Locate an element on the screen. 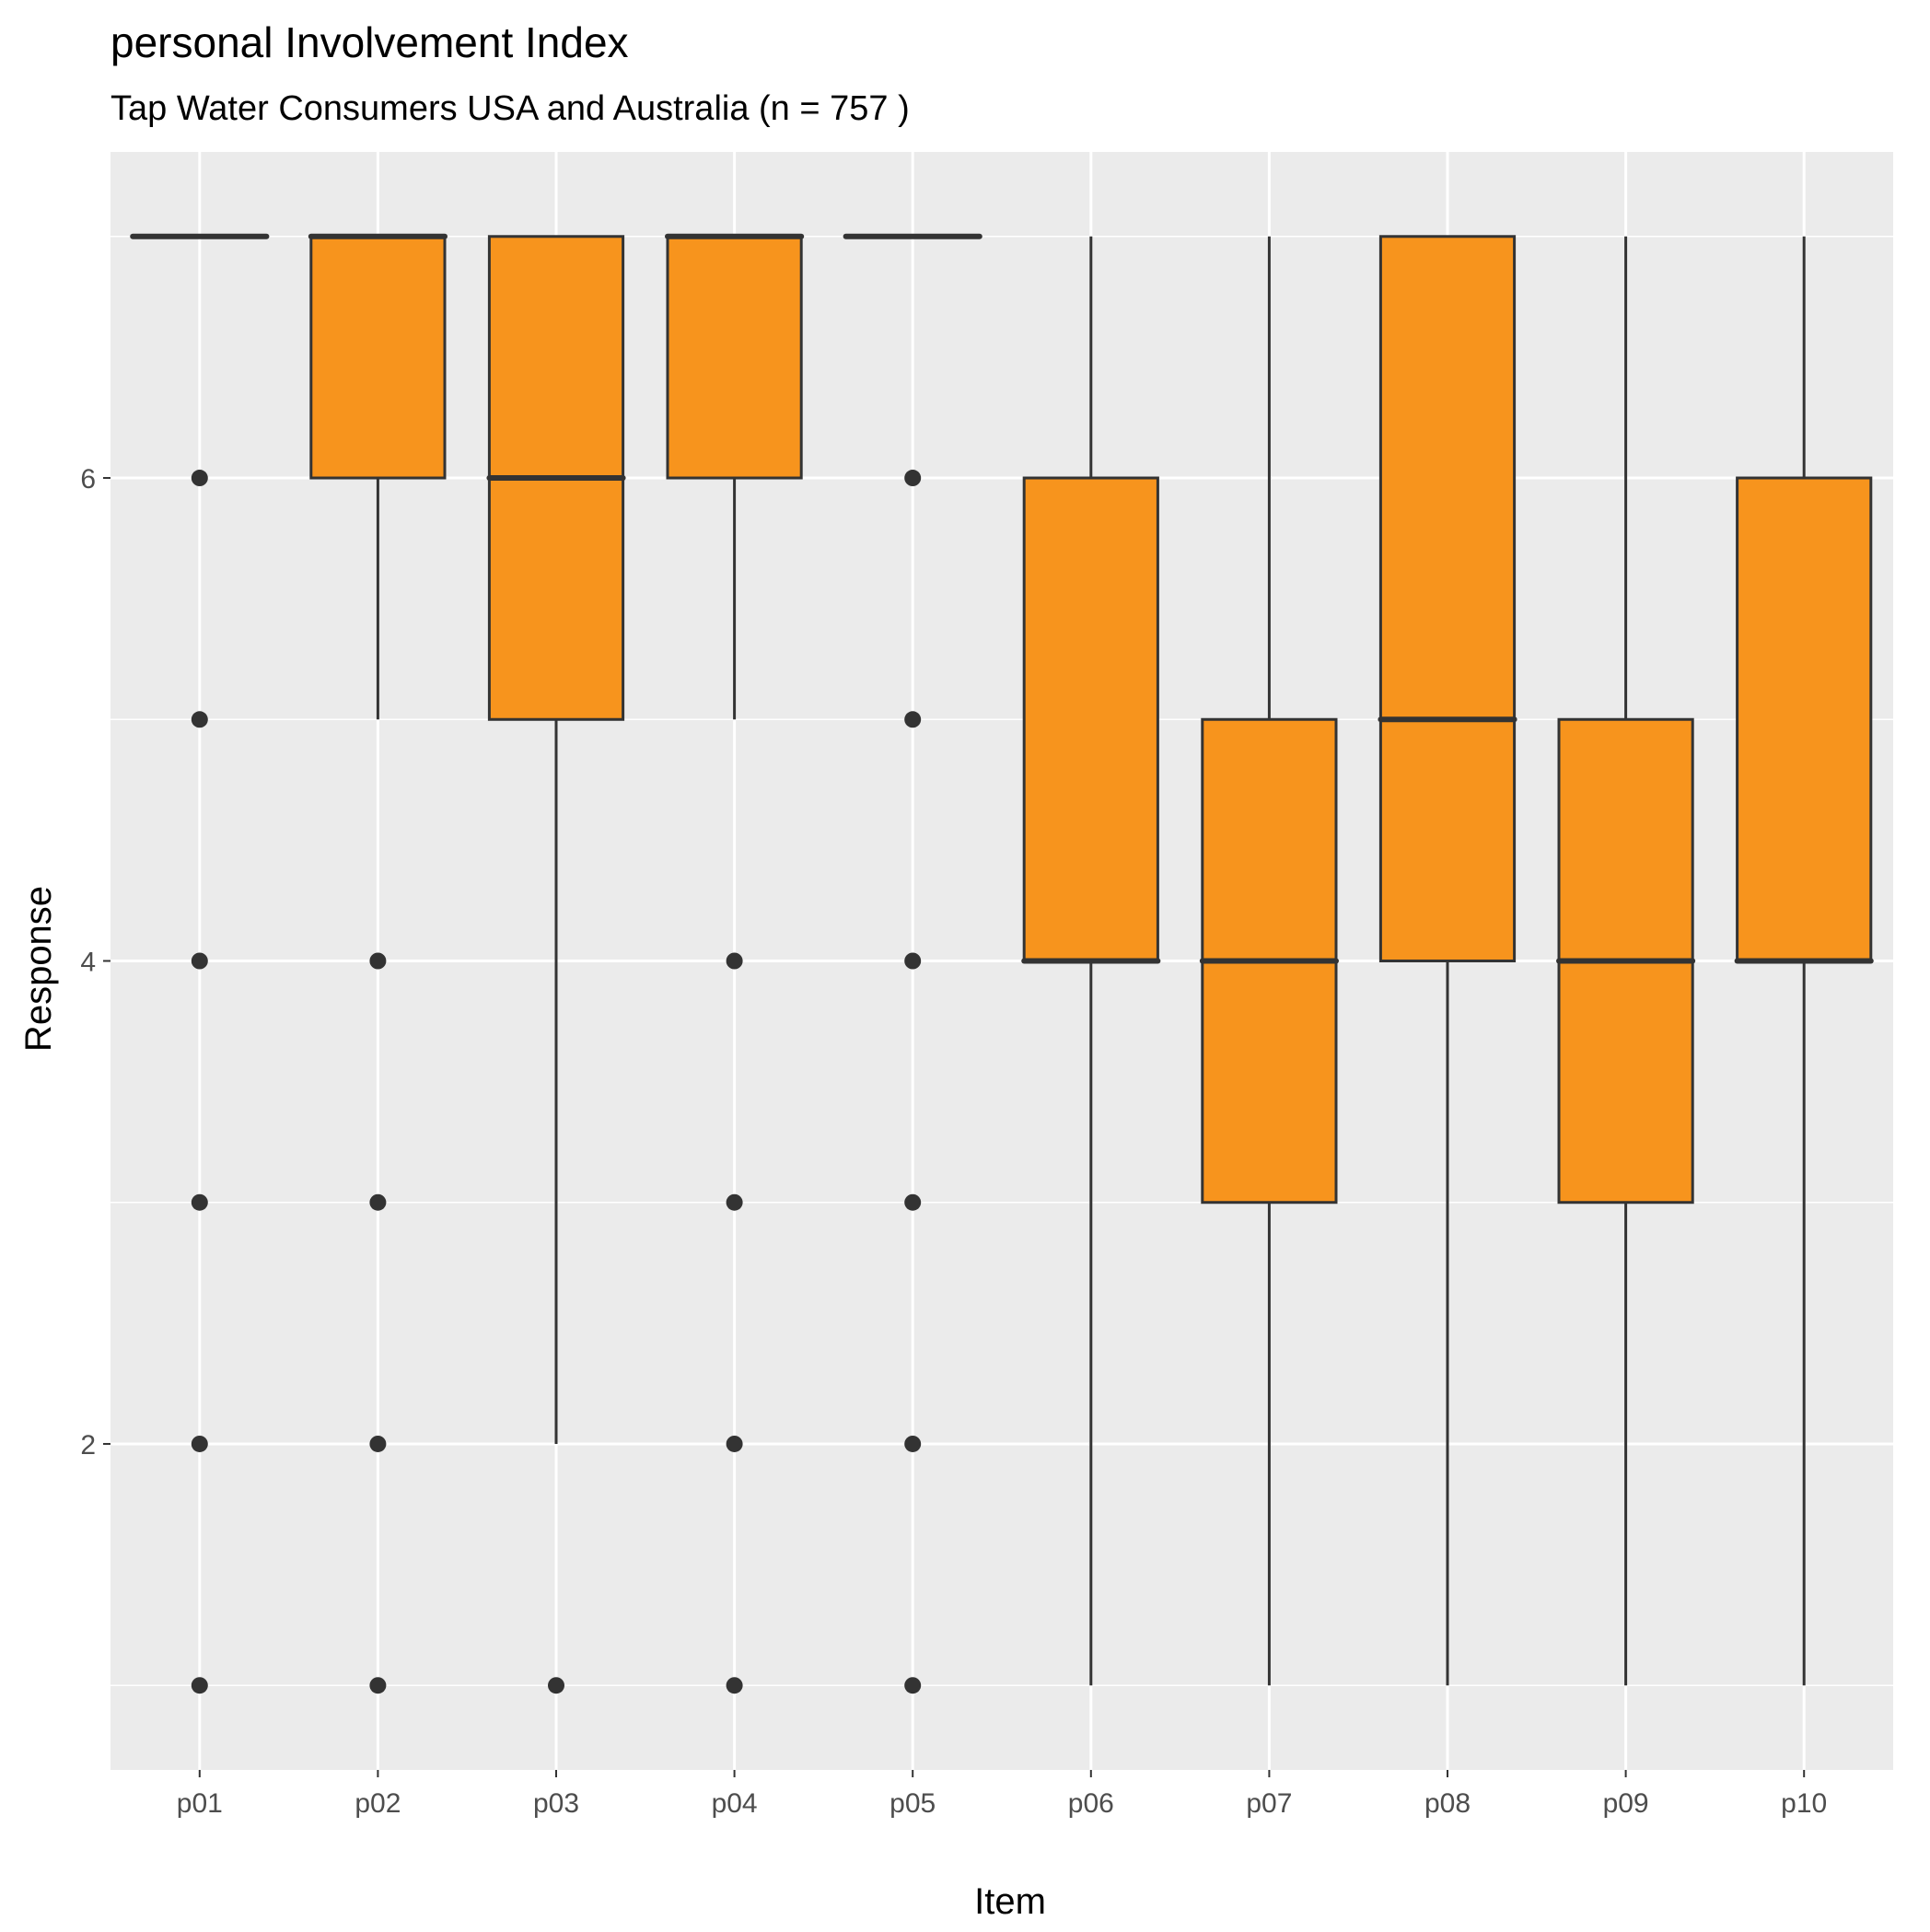 Image resolution: width=1930 pixels, height=1932 pixels. box-p08 is located at coordinates (1447, 960).